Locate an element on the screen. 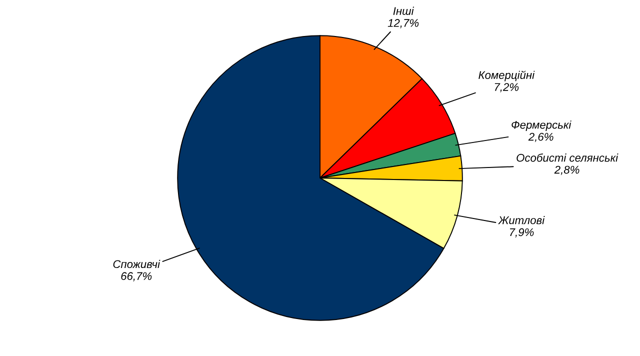 The height and width of the screenshot is (356, 640). slice-label: Комерційні is located at coordinates (506, 76).